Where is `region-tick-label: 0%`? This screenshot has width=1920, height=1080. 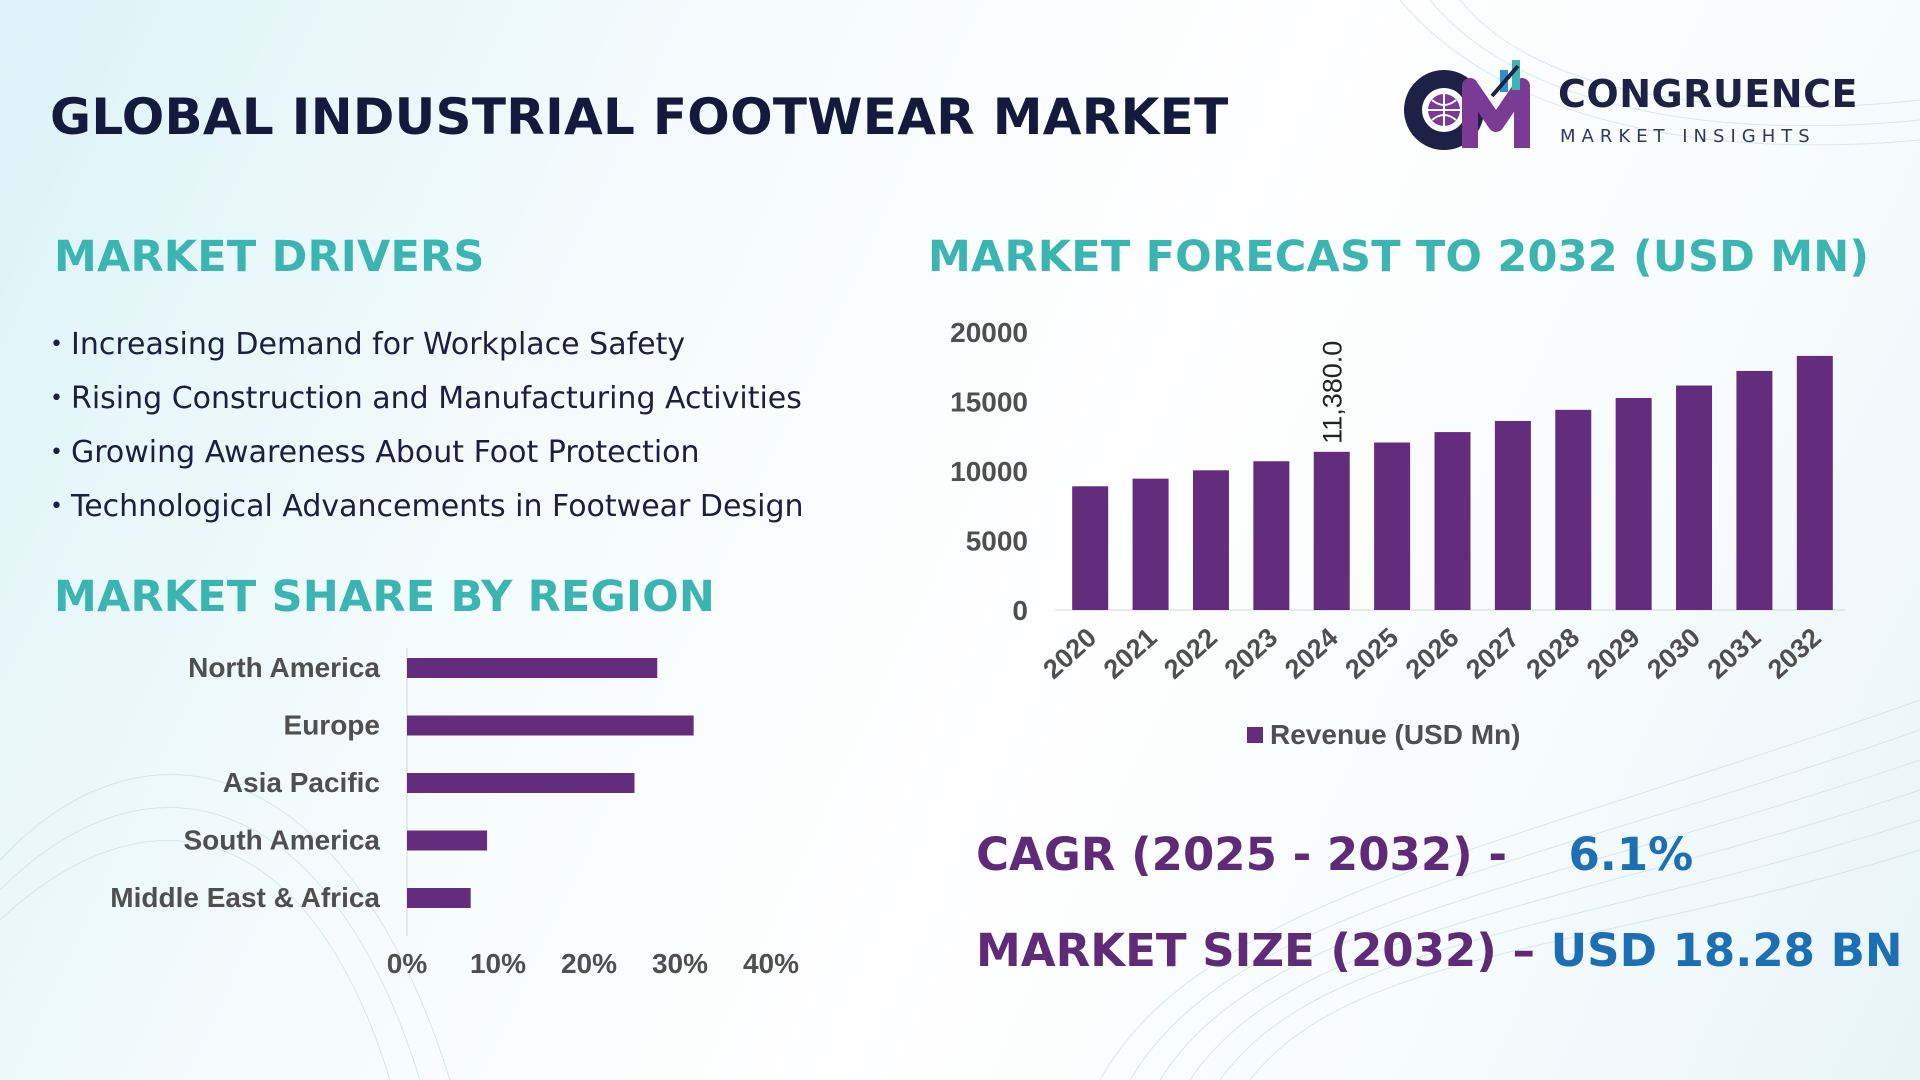 region-tick-label: 0% is located at coordinates (407, 963).